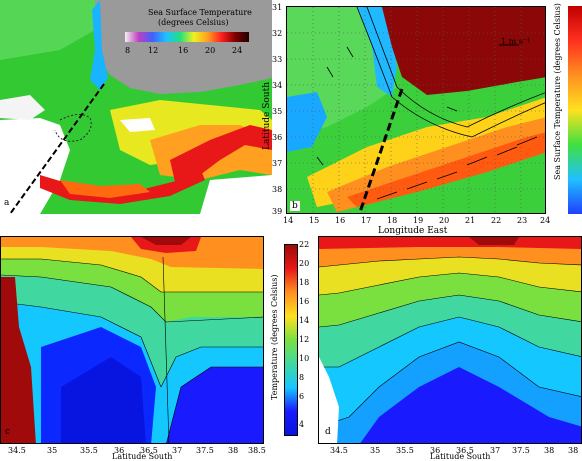 The image size is (582, 461). Describe the element at coordinates (465, 450) in the screenshot. I see `panel-d-xtick-36.5: 36.5` at that location.